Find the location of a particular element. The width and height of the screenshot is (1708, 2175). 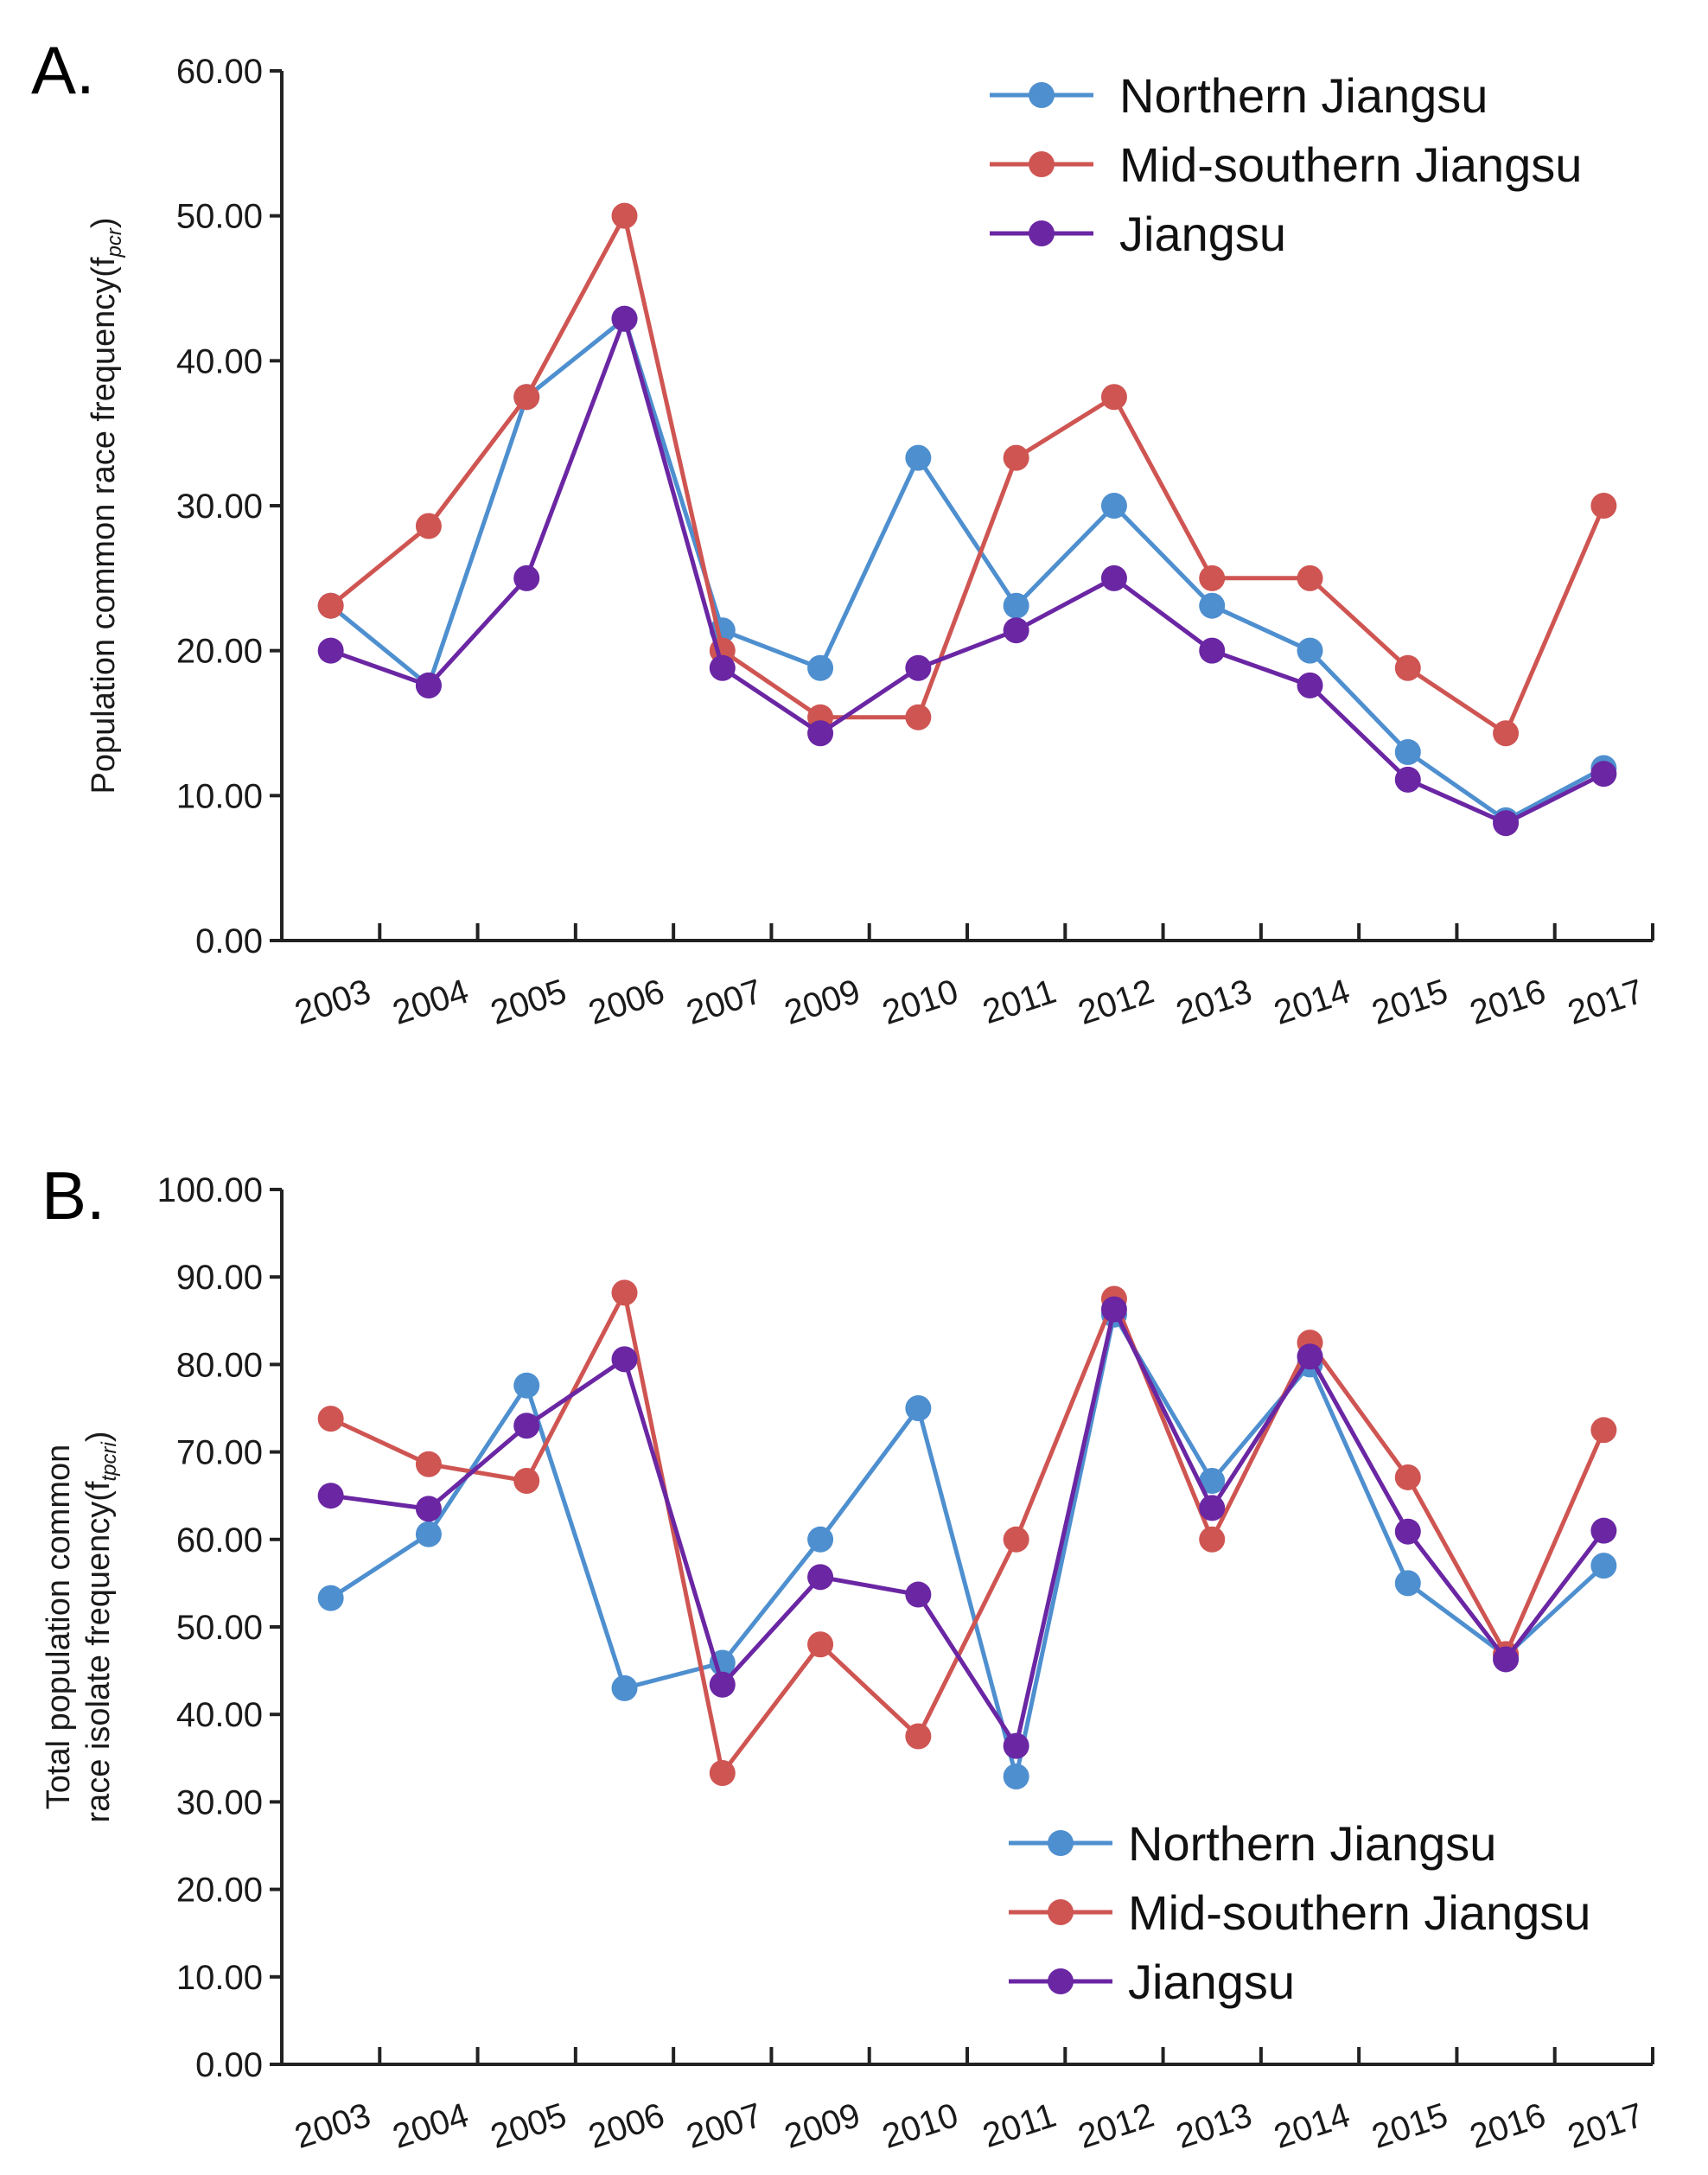

x-tick-label: 2012 is located at coordinates (1116, 2126).